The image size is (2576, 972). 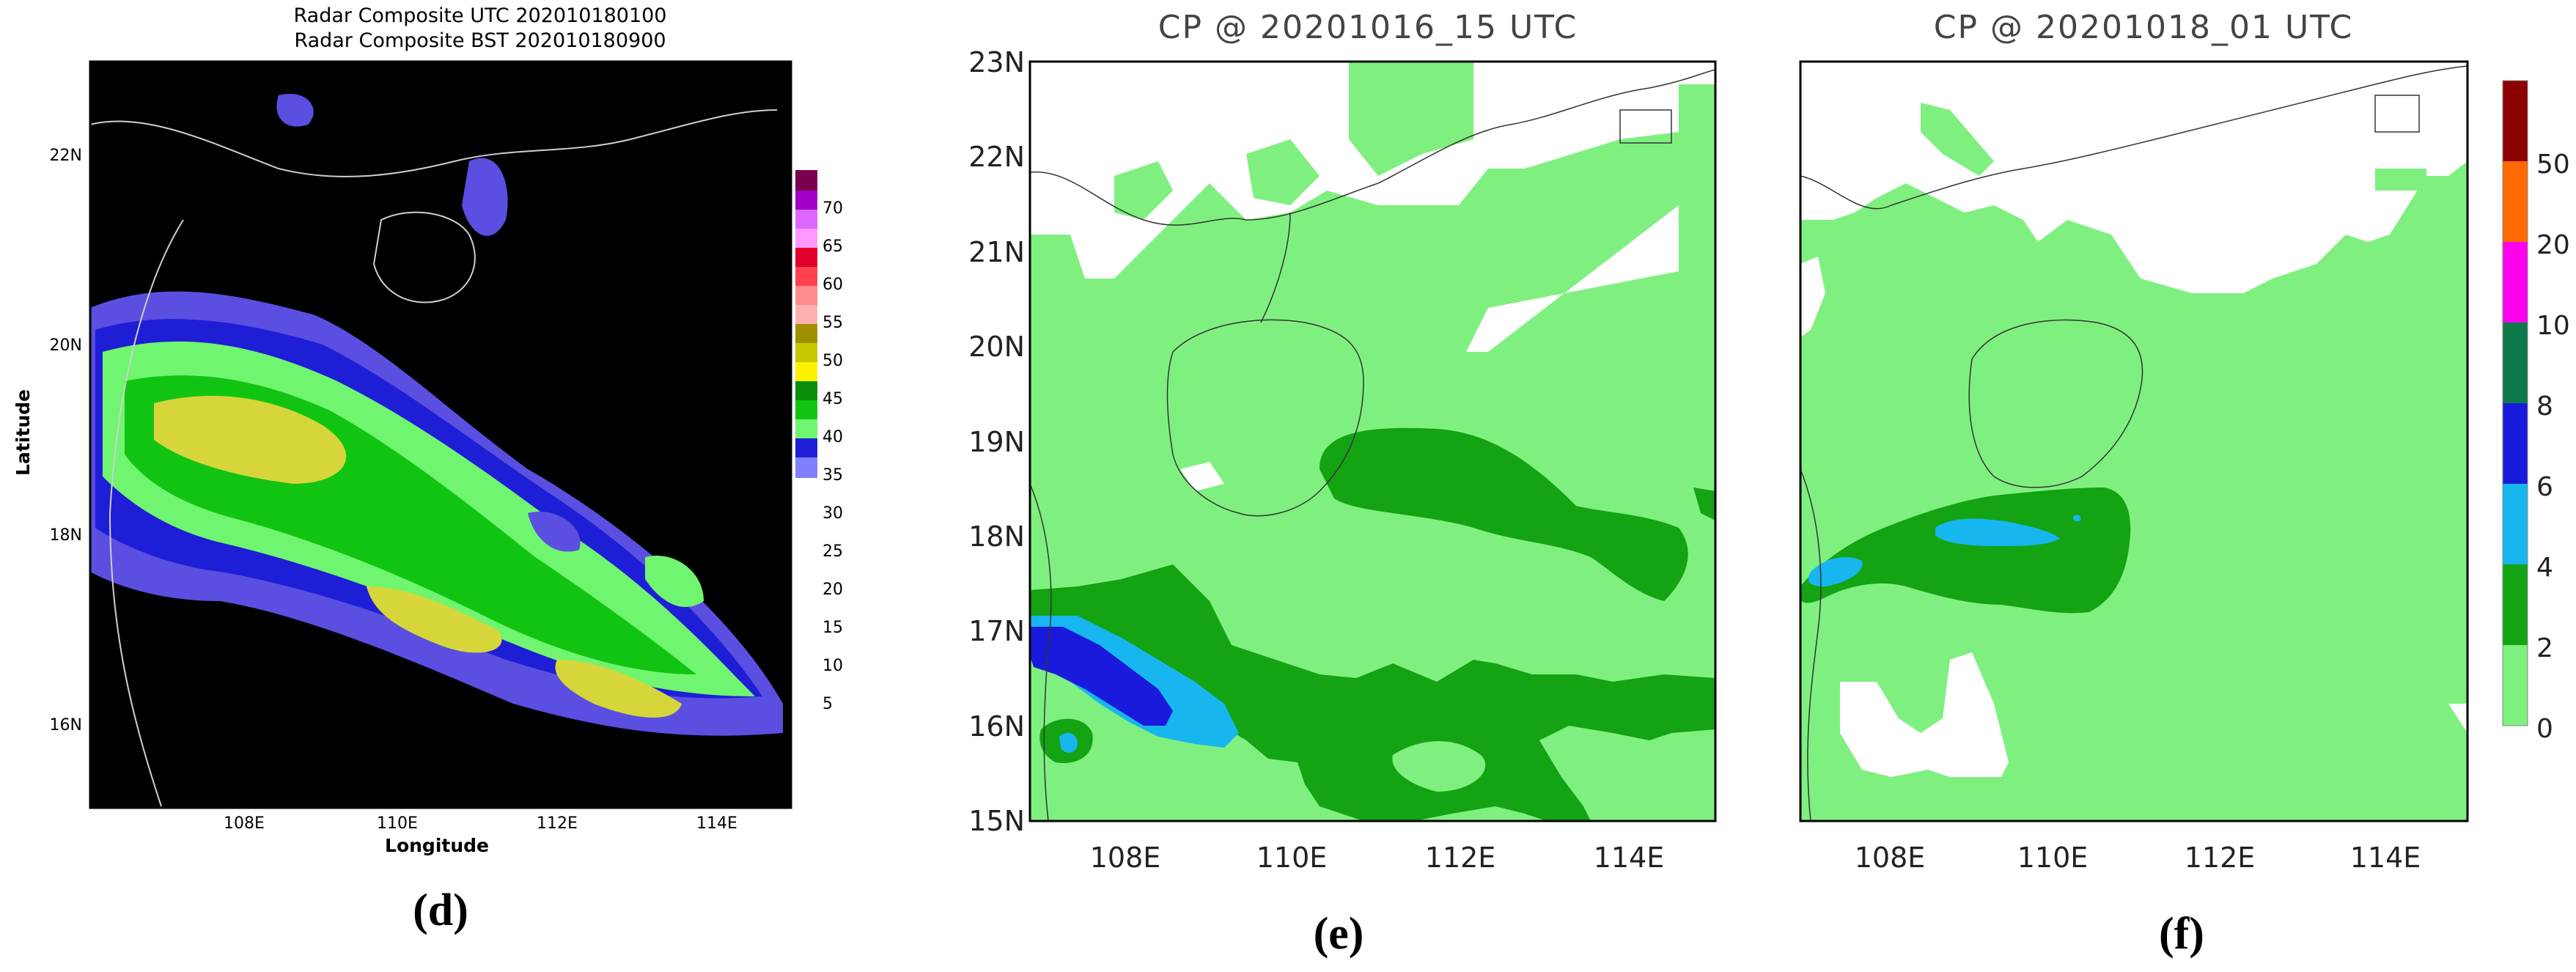 I want to click on panel-e-xtick: 108E, so click(x=1125, y=858).